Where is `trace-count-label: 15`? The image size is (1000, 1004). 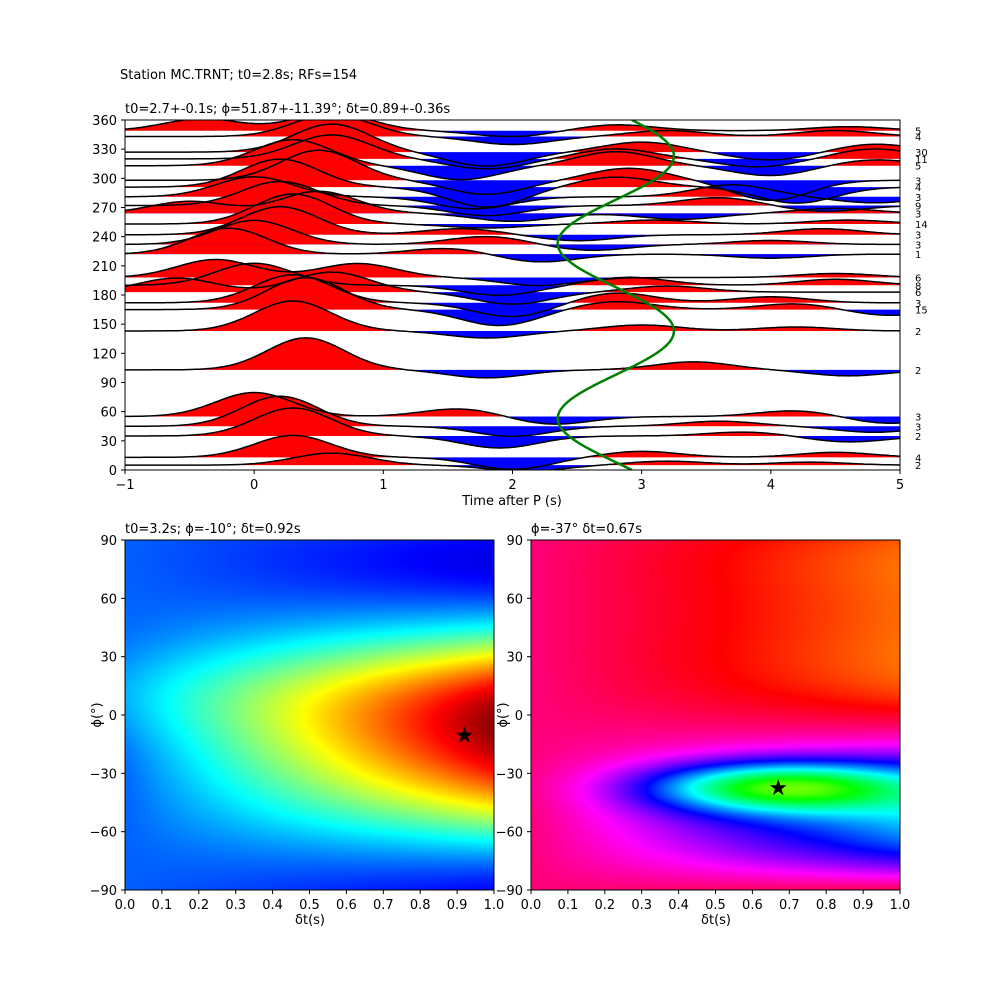
trace-count-label: 15 is located at coordinates (921, 311).